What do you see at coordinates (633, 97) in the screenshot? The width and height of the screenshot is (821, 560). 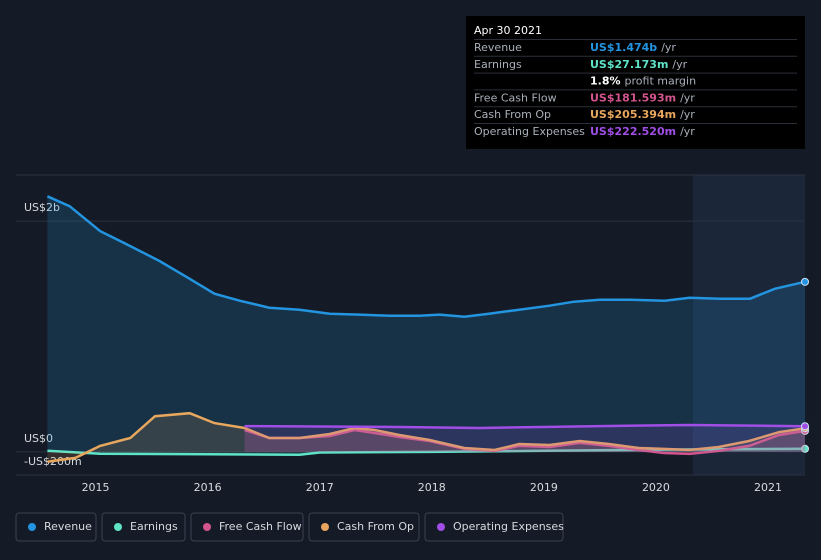 I see `tooltip-value: US$181.593m` at bounding box center [633, 97].